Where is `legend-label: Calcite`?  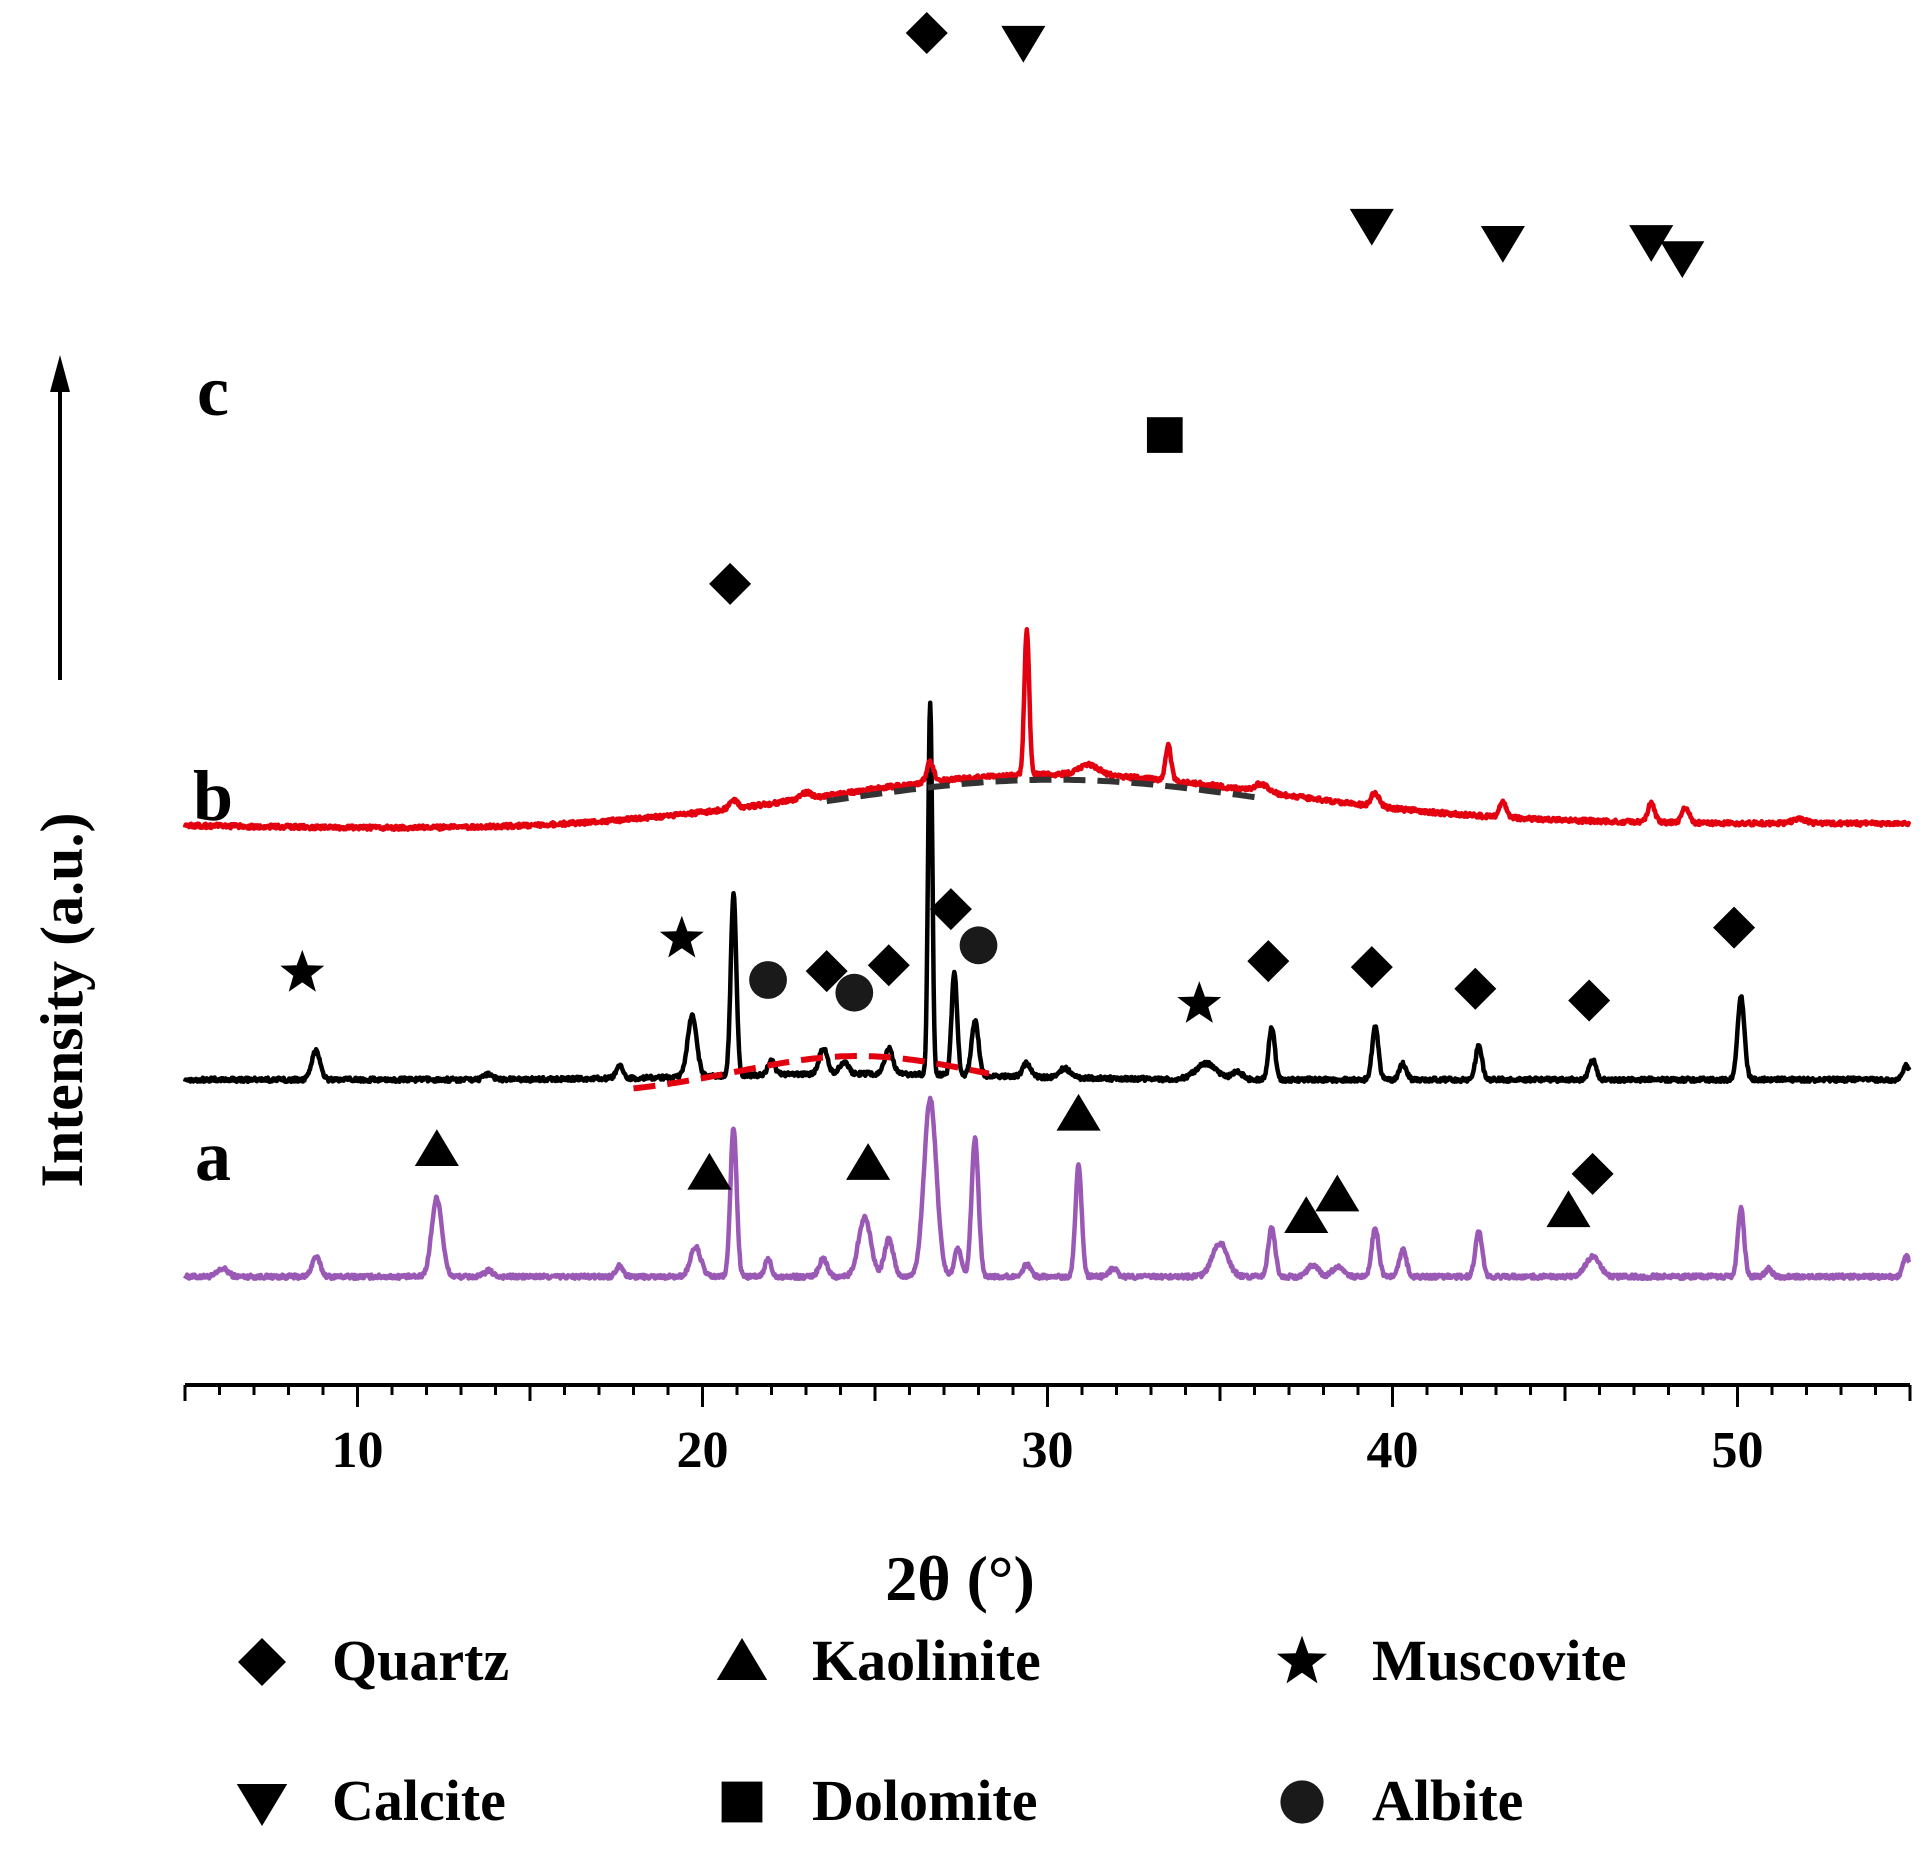
legend-label: Calcite is located at coordinates (419, 1800).